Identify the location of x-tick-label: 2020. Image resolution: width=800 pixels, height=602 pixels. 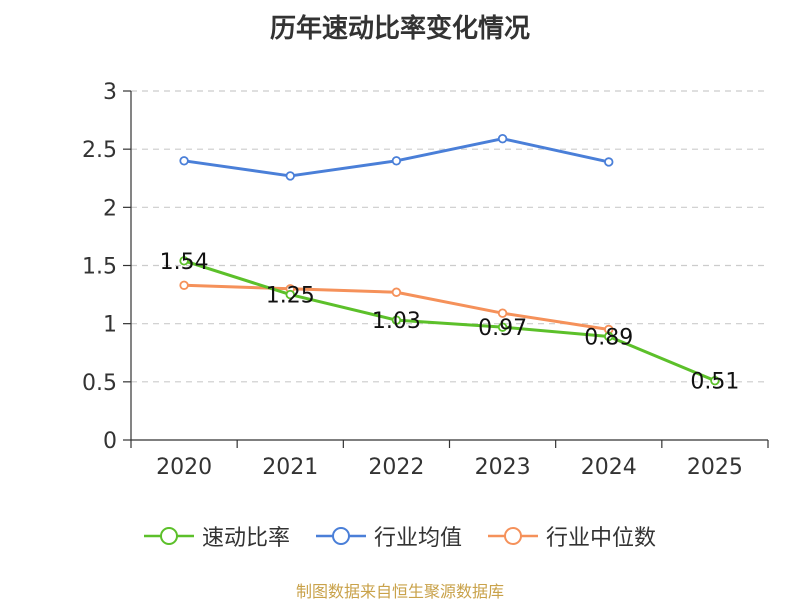
(184, 467).